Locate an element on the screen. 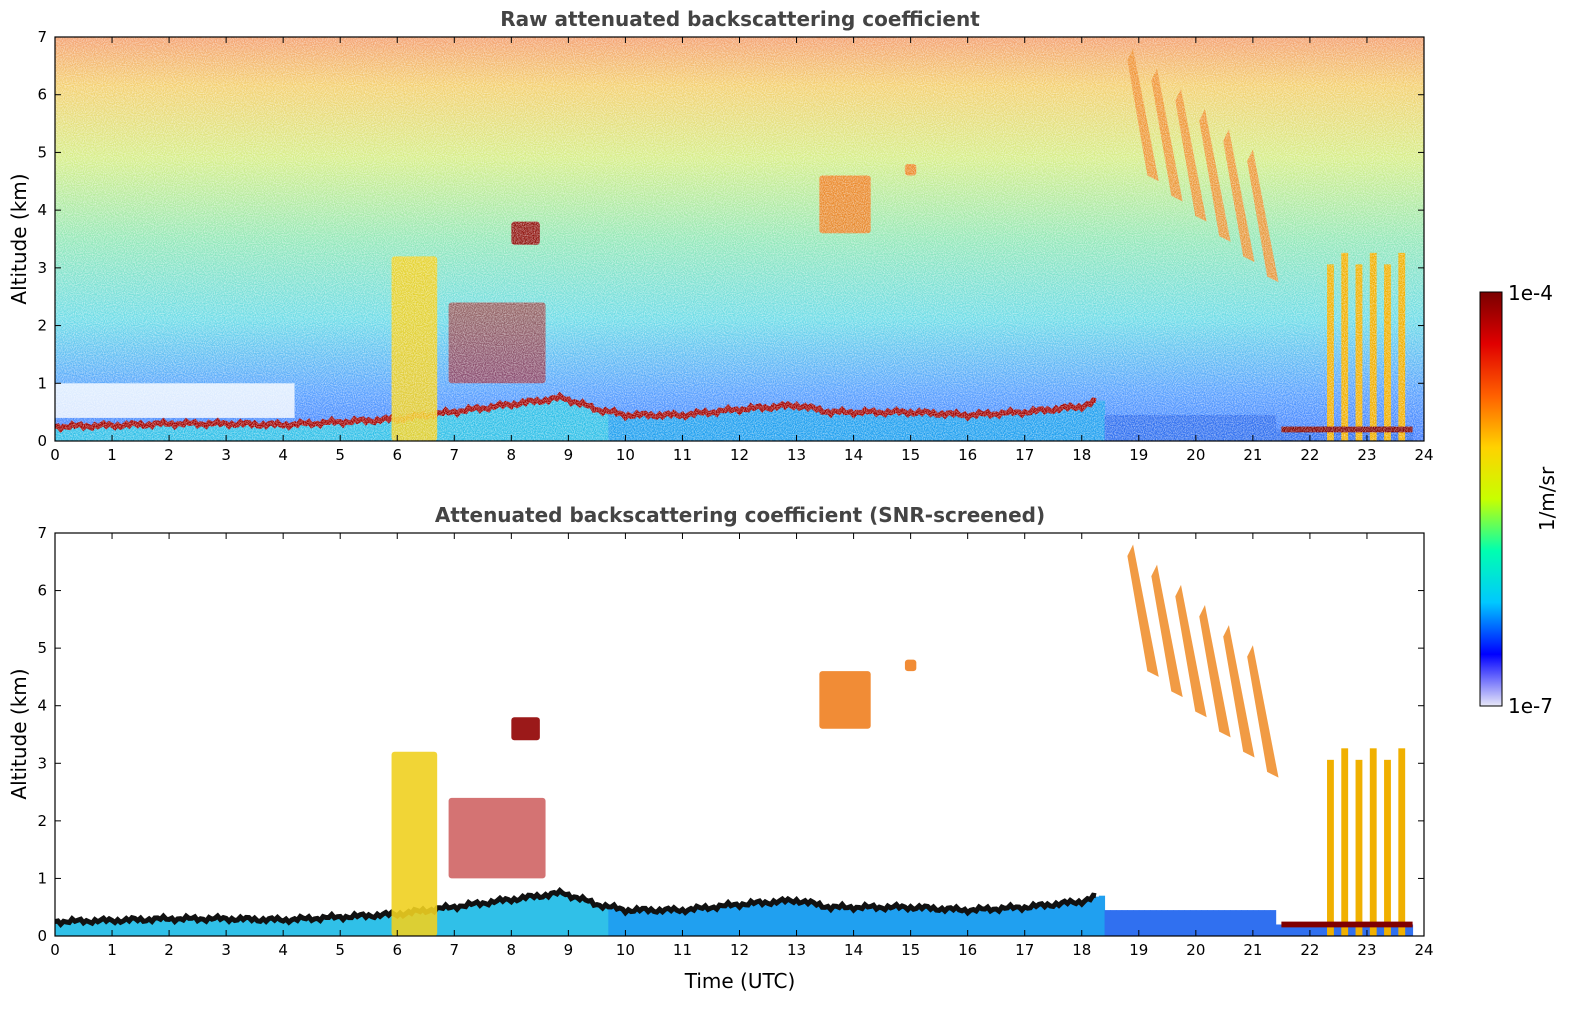  x-tick-label: 8 is located at coordinates (512, 950).